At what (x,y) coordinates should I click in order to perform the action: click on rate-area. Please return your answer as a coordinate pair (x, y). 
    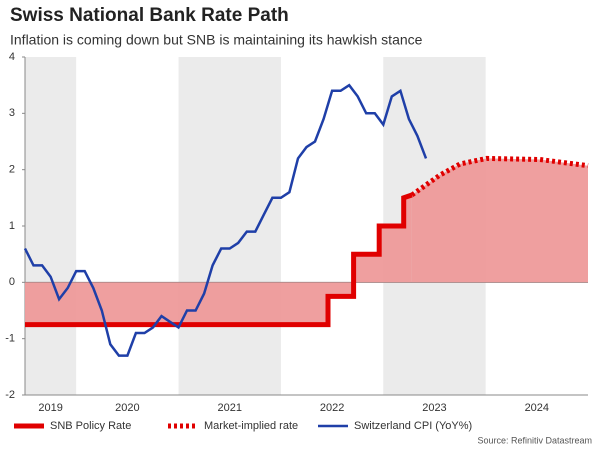
    Looking at the image, I should click on (499, 220).